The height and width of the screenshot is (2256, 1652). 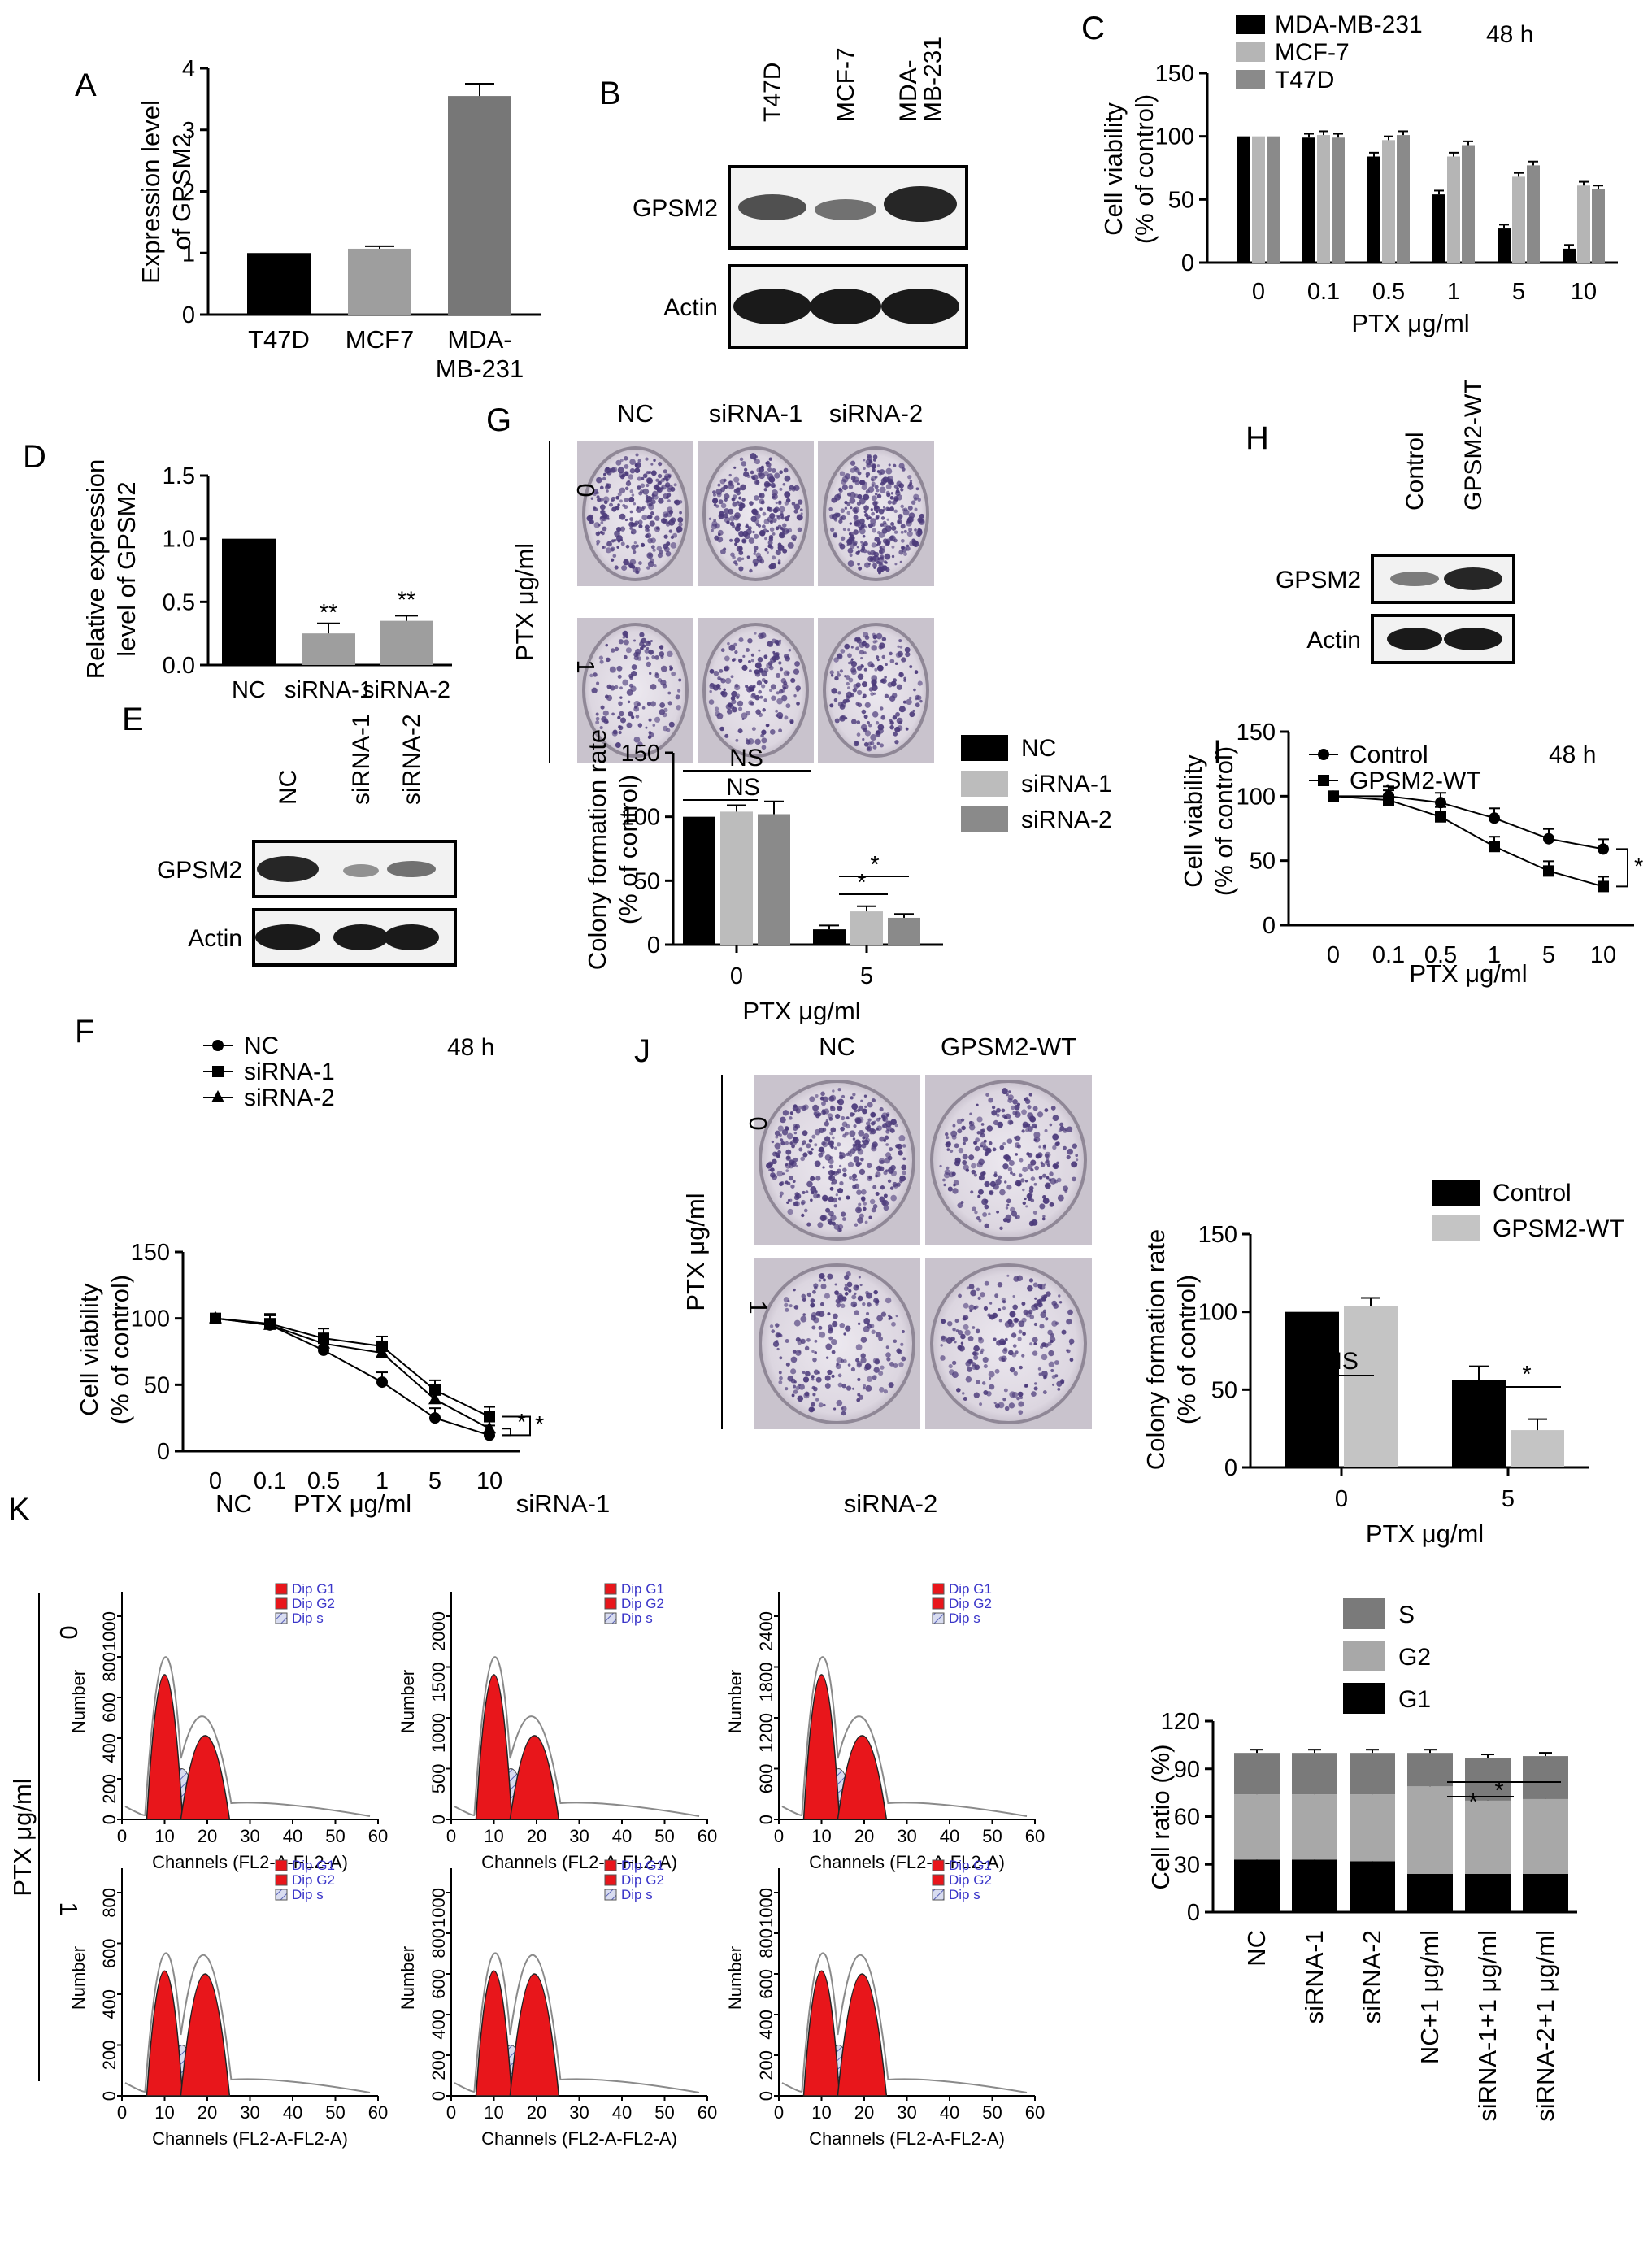 What do you see at coordinates (801, 1011) in the screenshot?
I see `pG-chart-xlabel: PTX μg/ml` at bounding box center [801, 1011].